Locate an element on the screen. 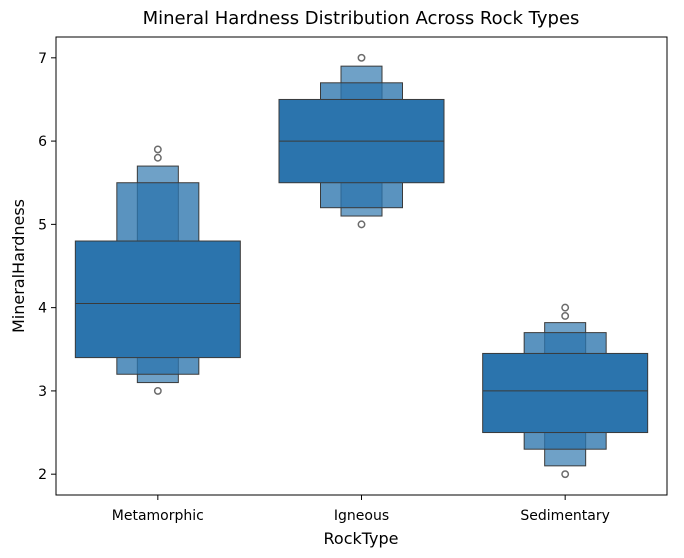  boxen-group-metamorphic is located at coordinates (157, 274).